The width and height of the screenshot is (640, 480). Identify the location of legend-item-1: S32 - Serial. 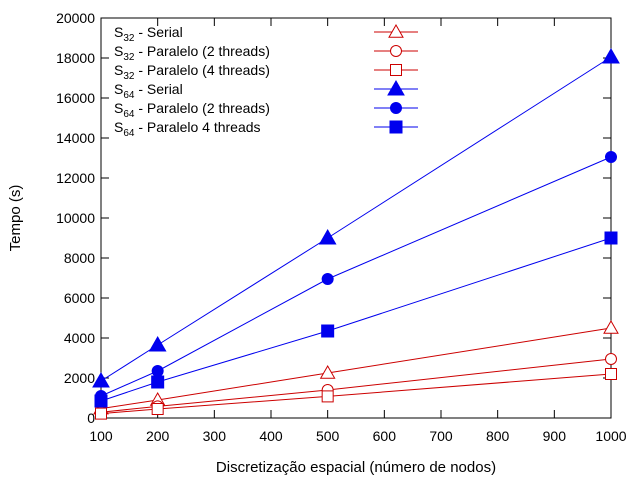
(266, 33).